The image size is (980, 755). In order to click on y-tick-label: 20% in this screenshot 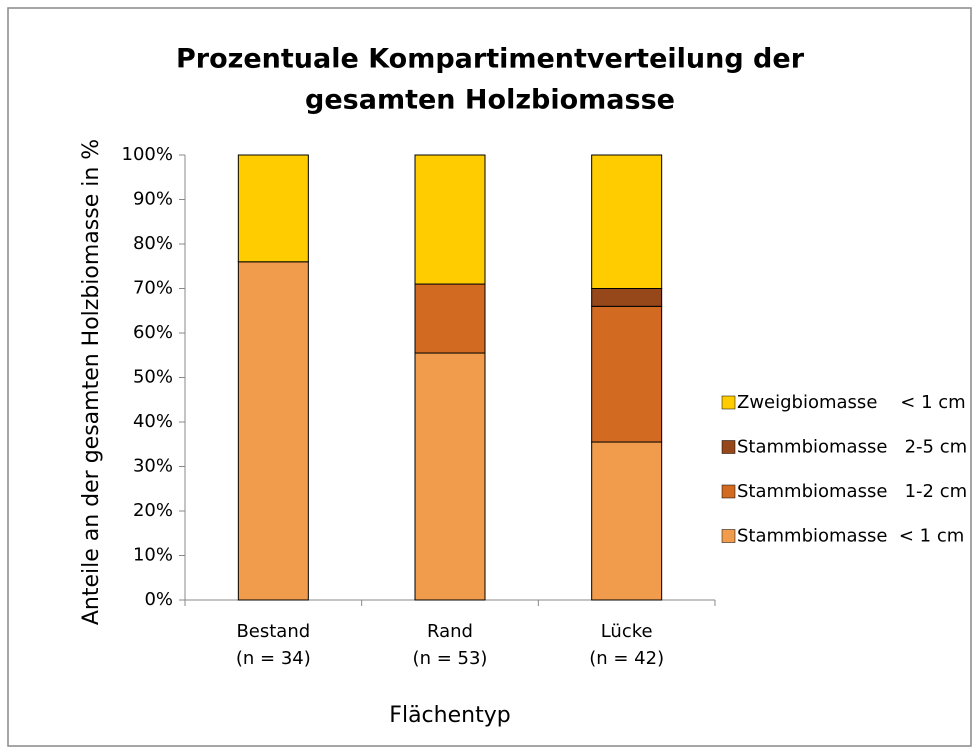, I will do `click(153, 510)`.